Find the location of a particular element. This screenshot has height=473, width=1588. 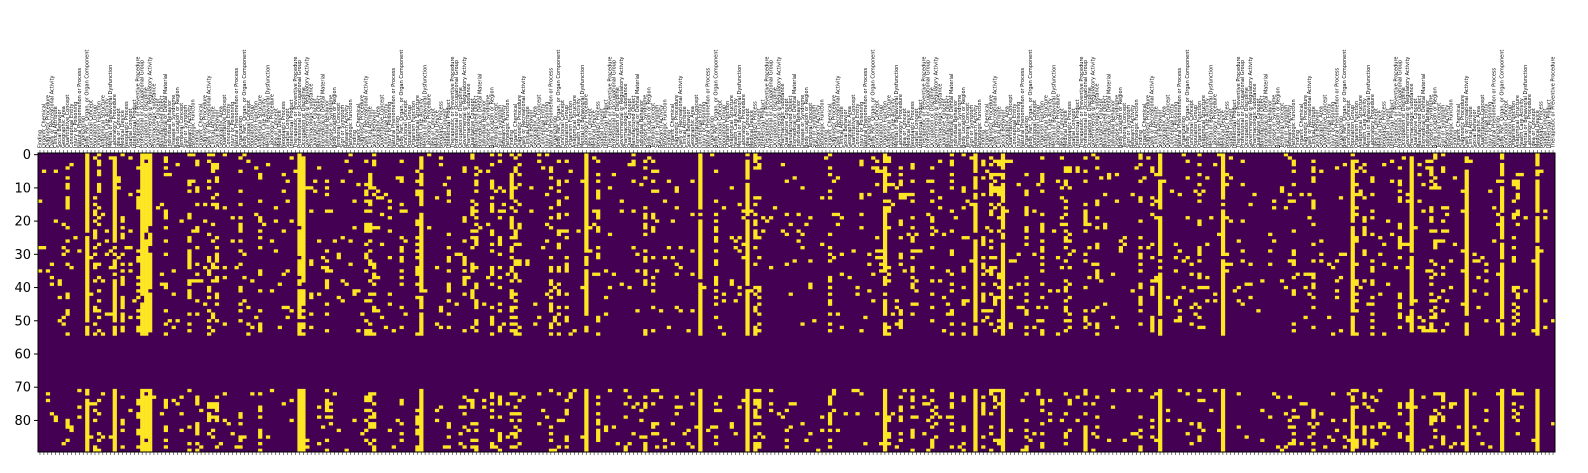

top-tick-label: Natural Phenomenon or Process is located at coordinates (237, 107).